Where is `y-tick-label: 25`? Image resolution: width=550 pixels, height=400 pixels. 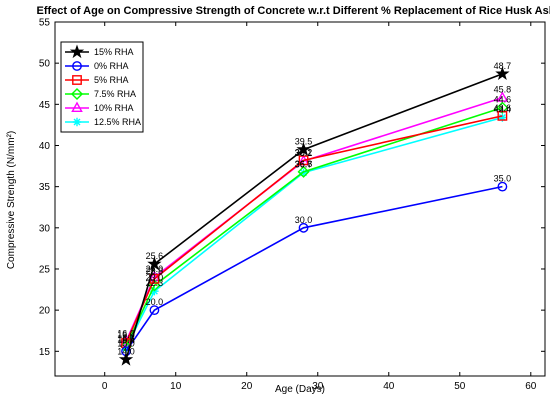
y-tick-label: 25 is located at coordinates (45, 269).